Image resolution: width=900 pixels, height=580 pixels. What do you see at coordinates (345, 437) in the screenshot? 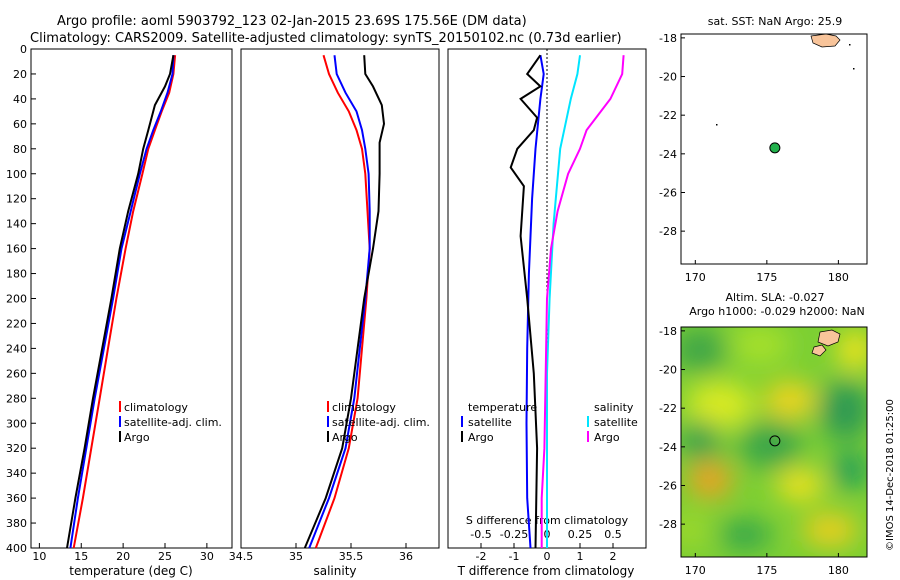
I see `legend-argo: Argo` at bounding box center [345, 437].